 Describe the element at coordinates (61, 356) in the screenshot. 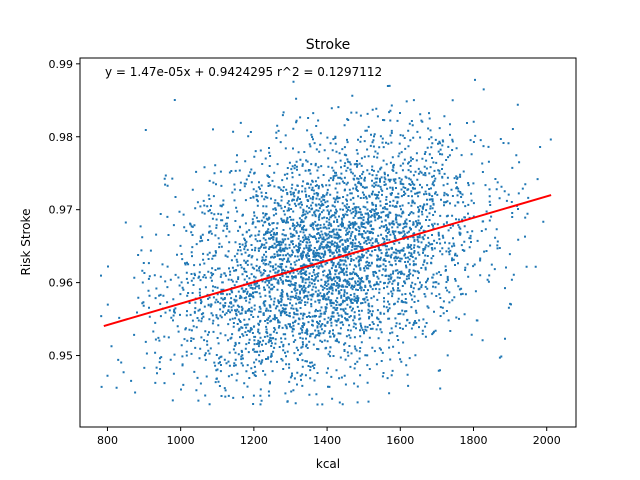

I see `y-tick-label: 0.95` at that location.